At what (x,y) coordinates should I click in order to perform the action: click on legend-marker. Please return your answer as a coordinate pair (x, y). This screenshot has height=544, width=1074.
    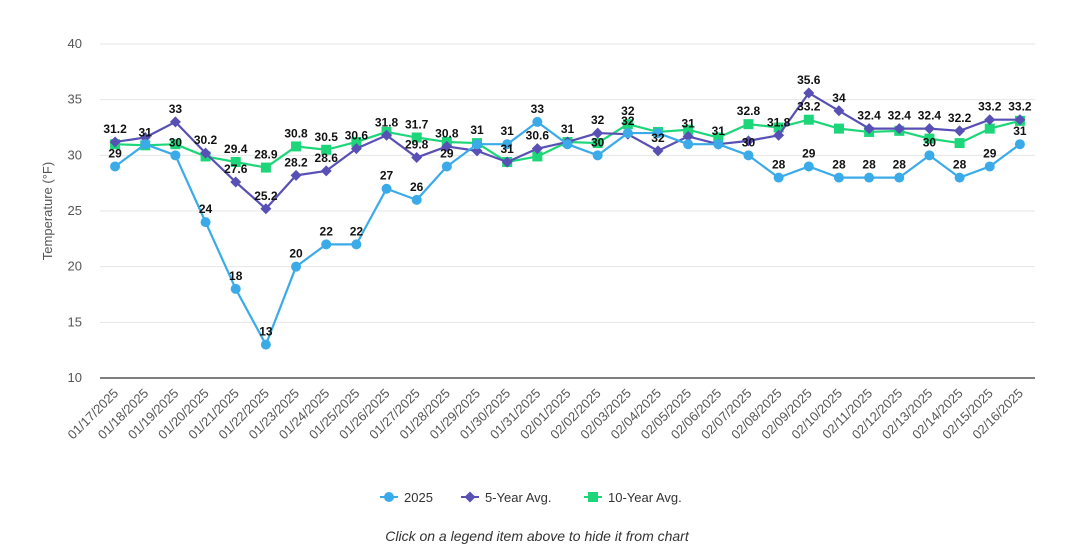
    Looking at the image, I should click on (470, 497).